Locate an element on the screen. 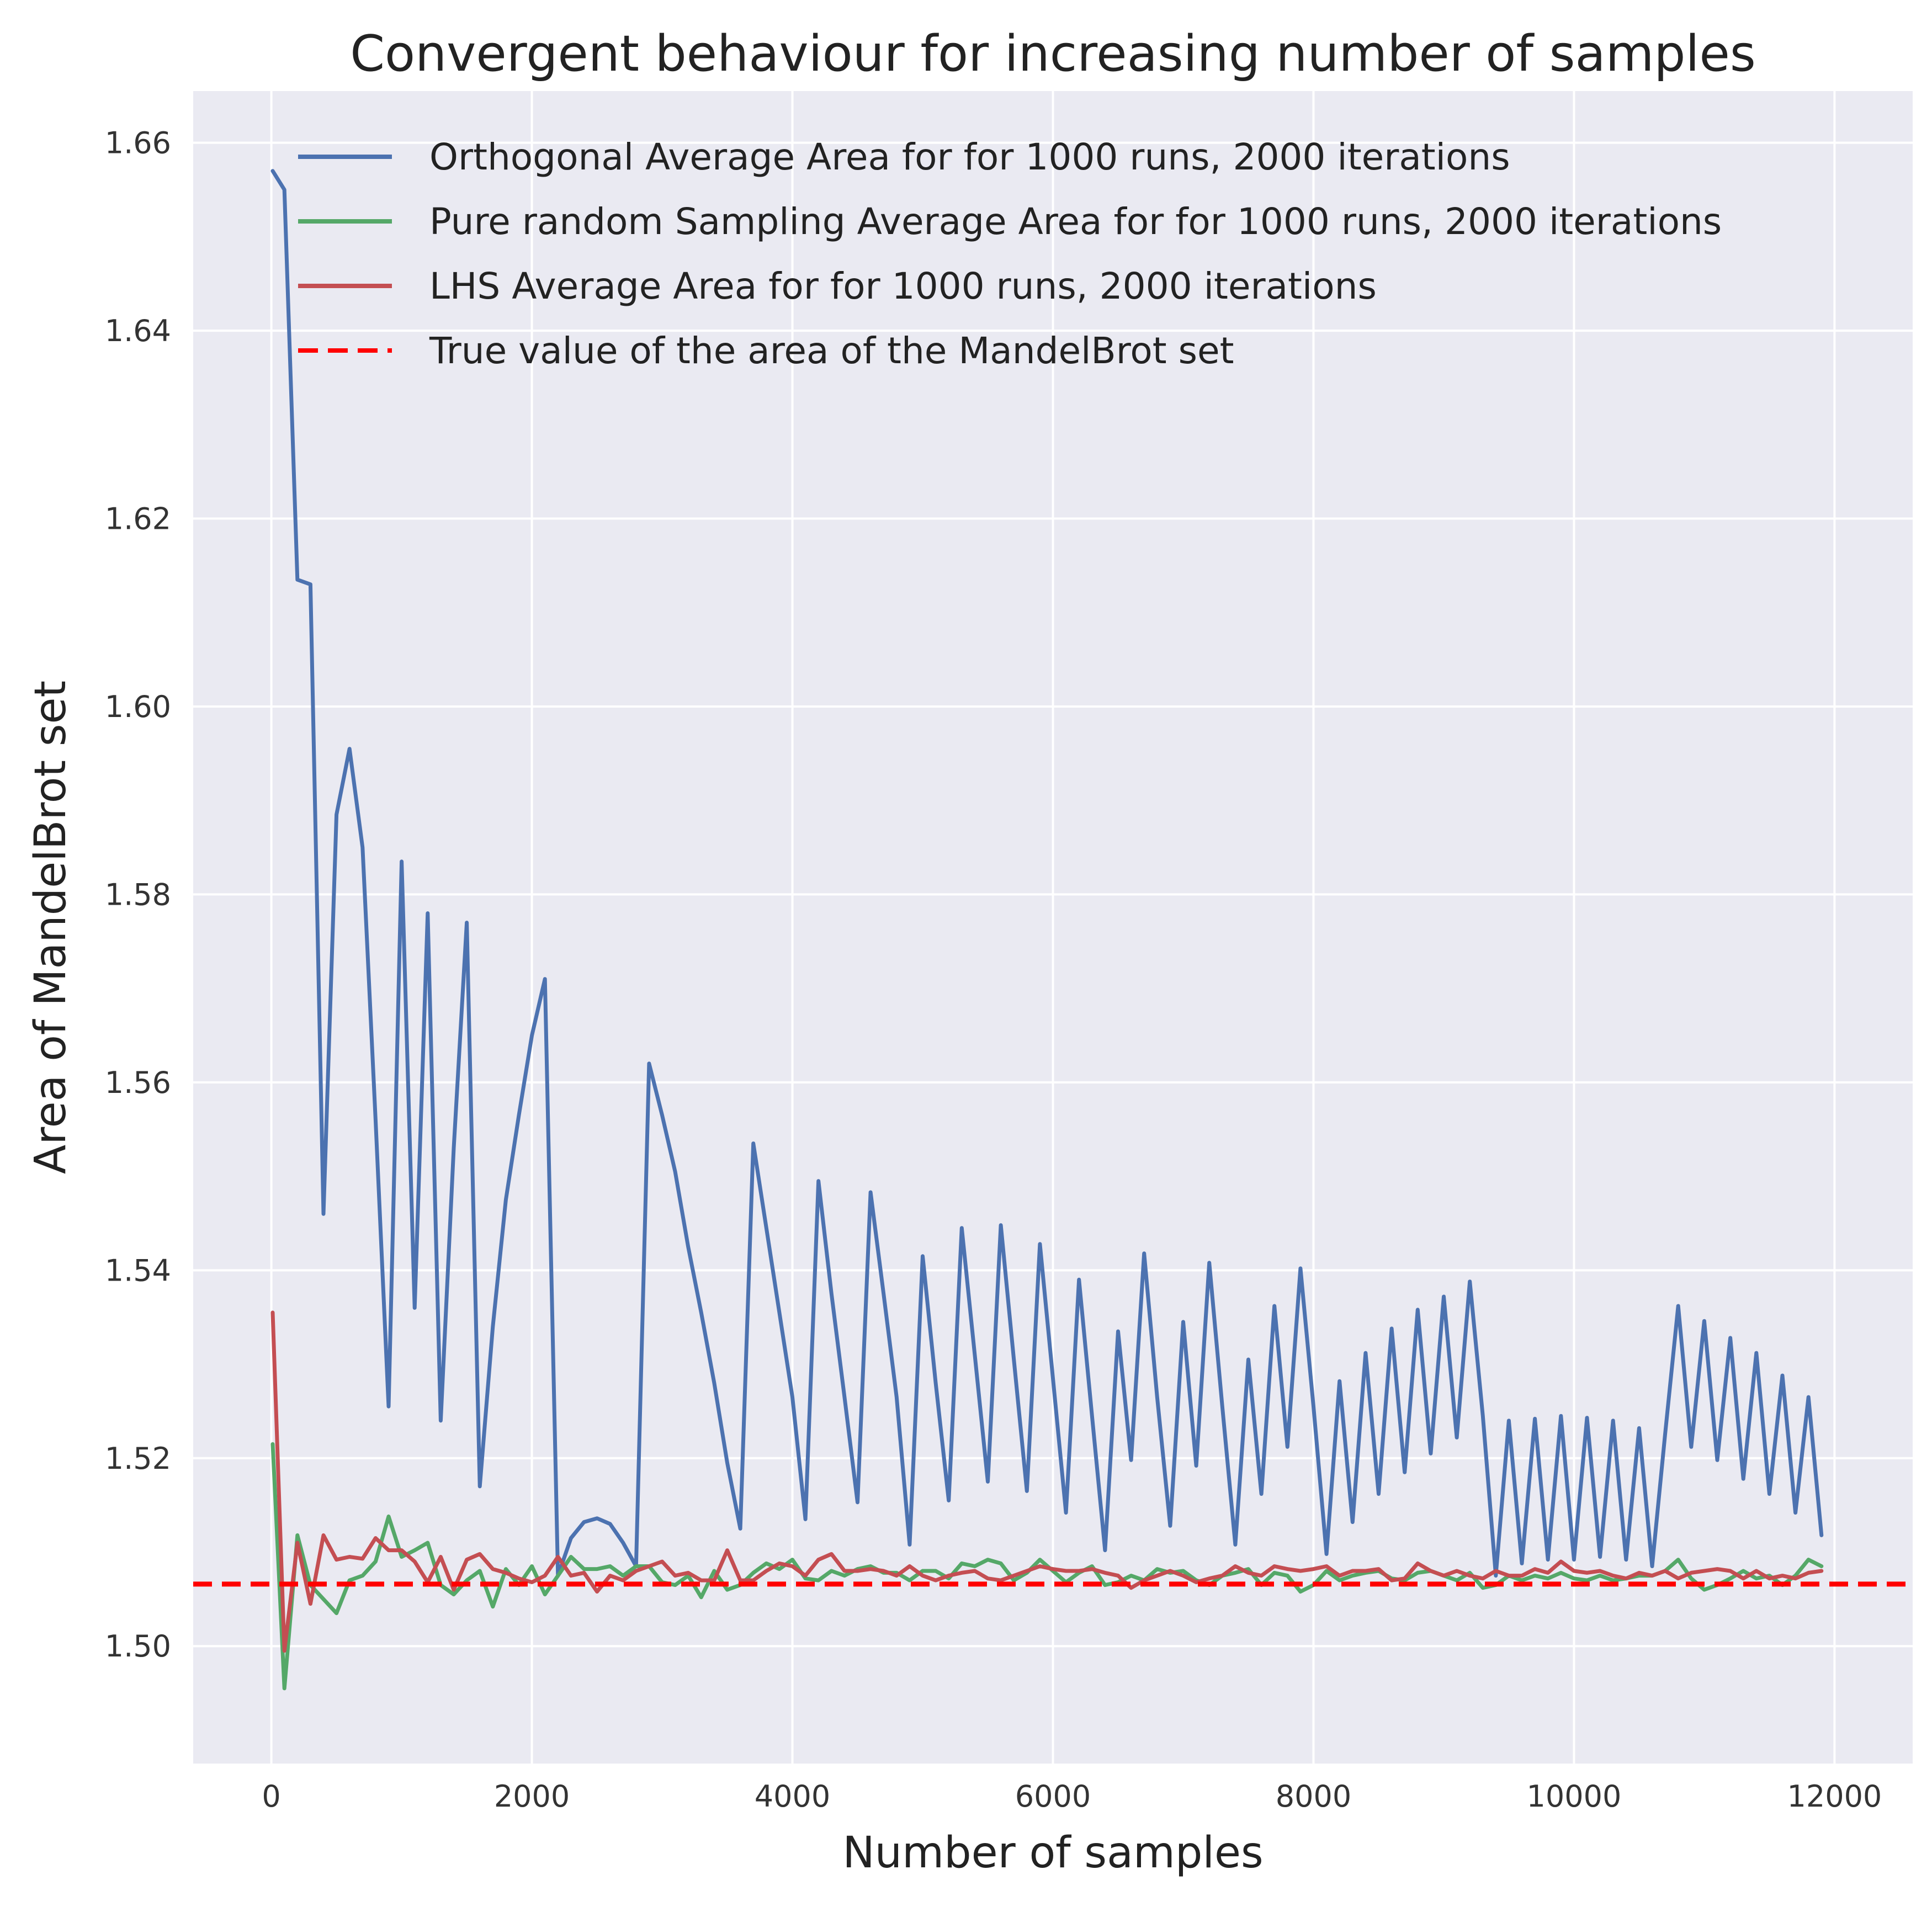 This screenshot has height=1917, width=1932. y-tick-label: 1.56 is located at coordinates (138, 1082).